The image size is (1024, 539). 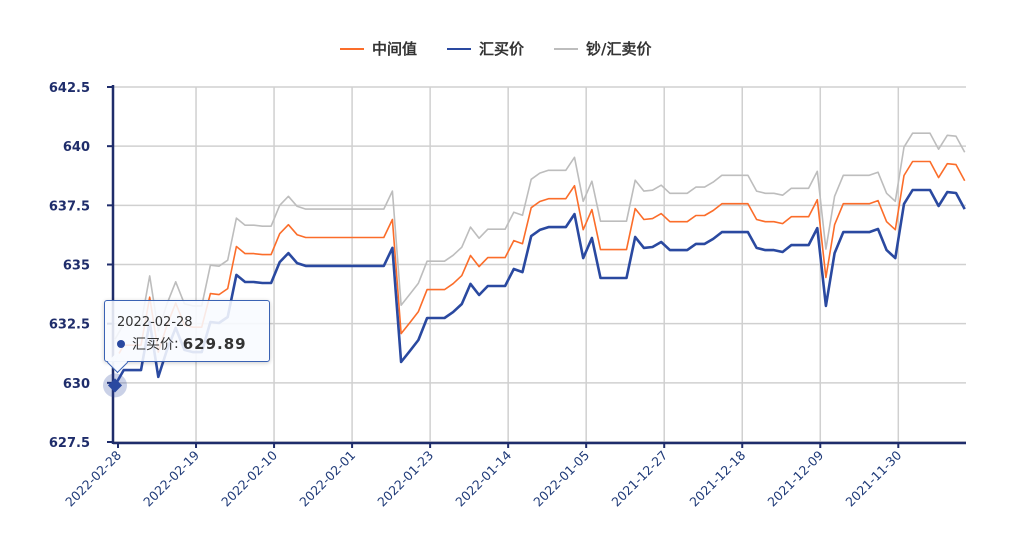 I want to click on x-tick-label: 2021-12-09, so click(x=795, y=478).